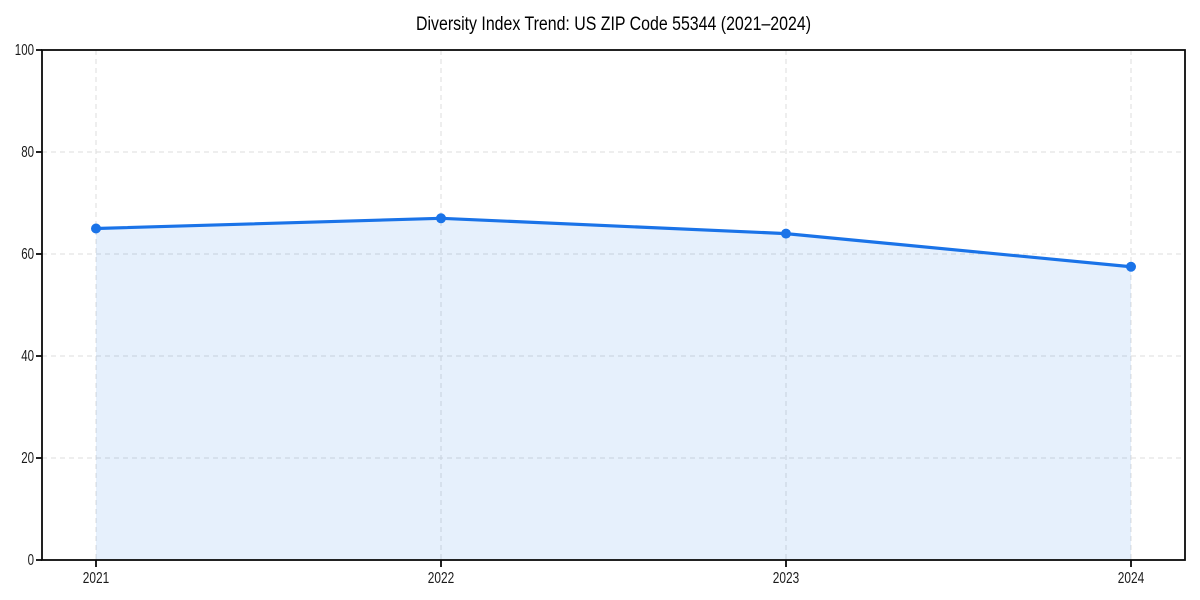 Image resolution: width=1200 pixels, height=600 pixels. Describe the element at coordinates (786, 233) in the screenshot. I see `data-point-2023` at that location.